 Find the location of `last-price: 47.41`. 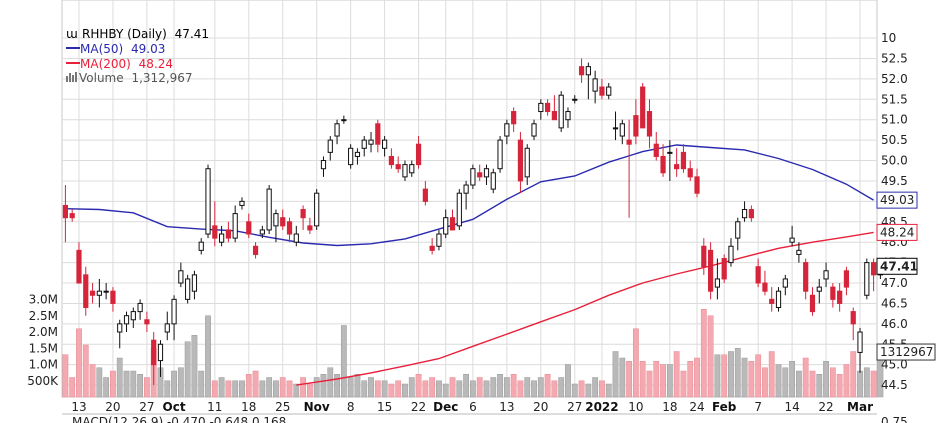

last-price: 47.41 is located at coordinates (192, 34).